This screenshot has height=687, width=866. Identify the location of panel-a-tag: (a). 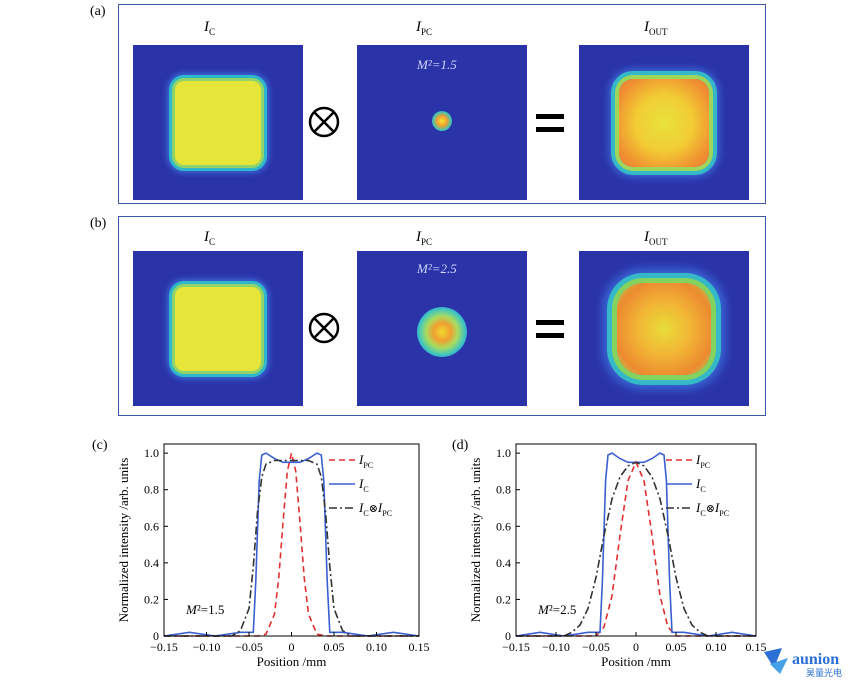
(98, 11).